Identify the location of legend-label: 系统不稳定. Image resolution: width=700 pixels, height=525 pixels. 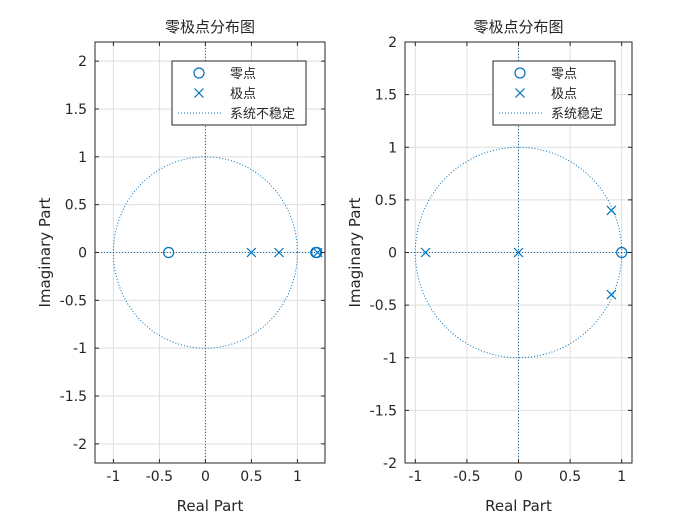
(262, 114).